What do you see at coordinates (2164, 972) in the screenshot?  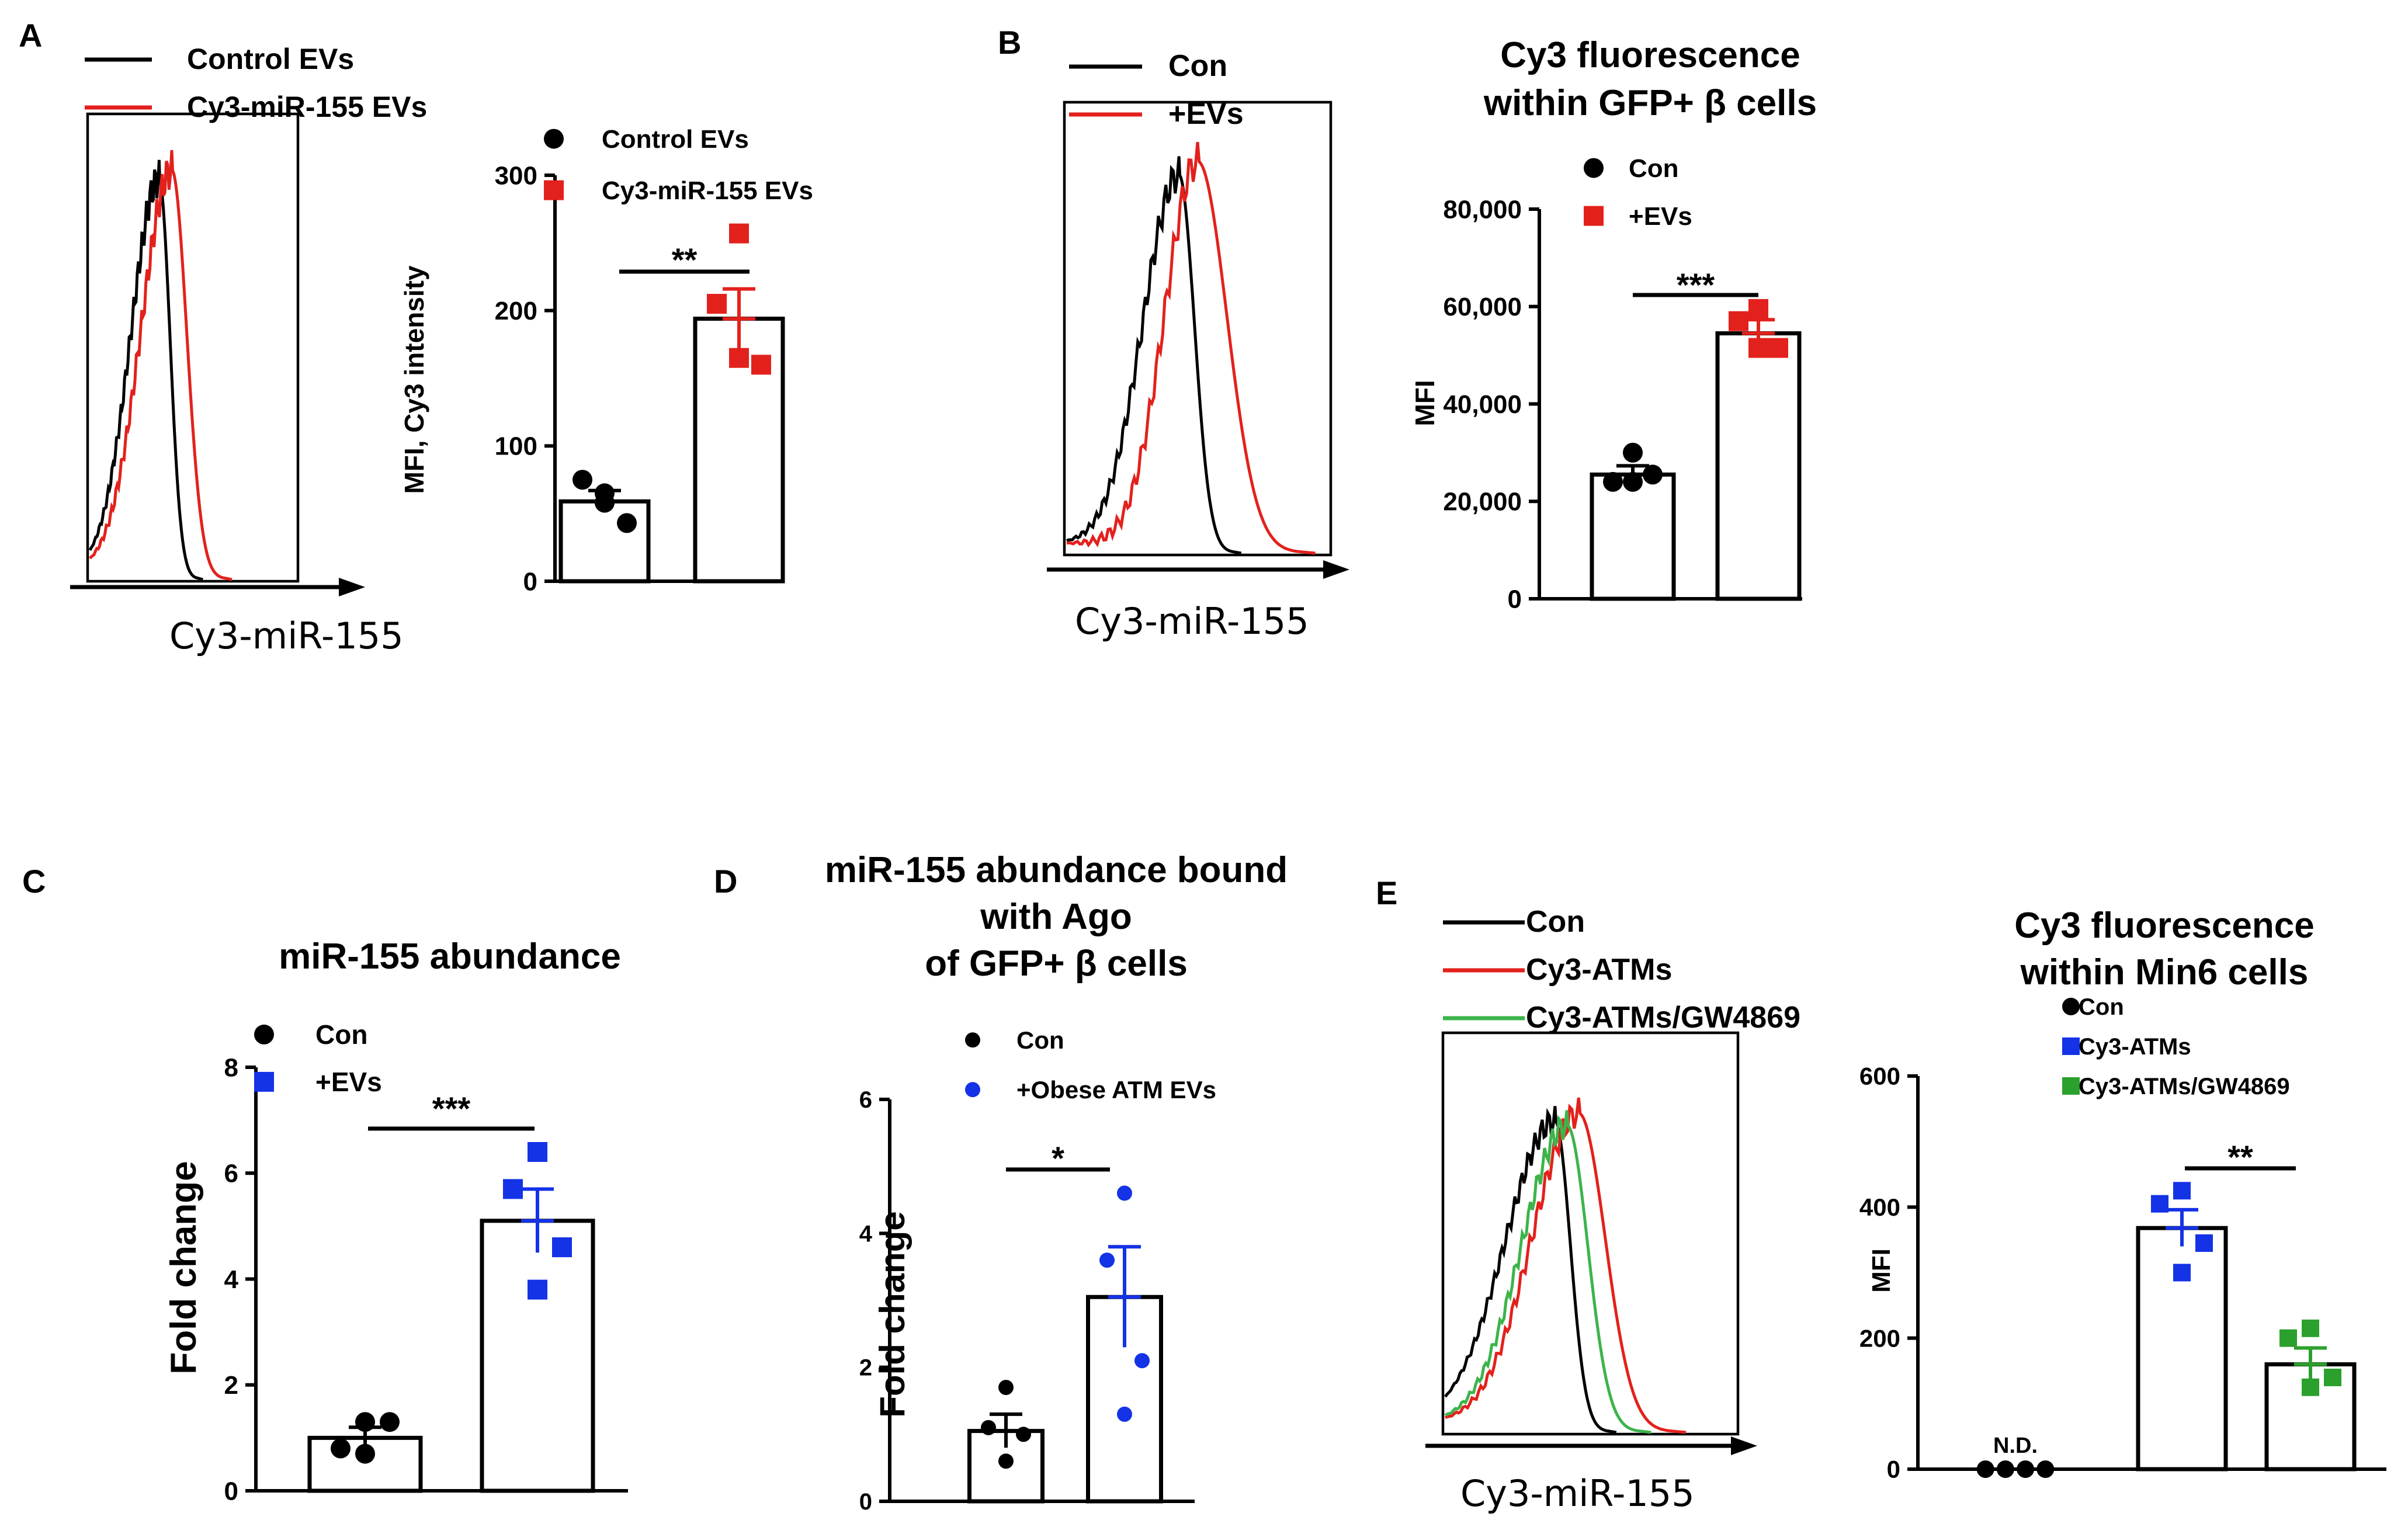 I see `chart-title: within Min6 cells` at bounding box center [2164, 972].